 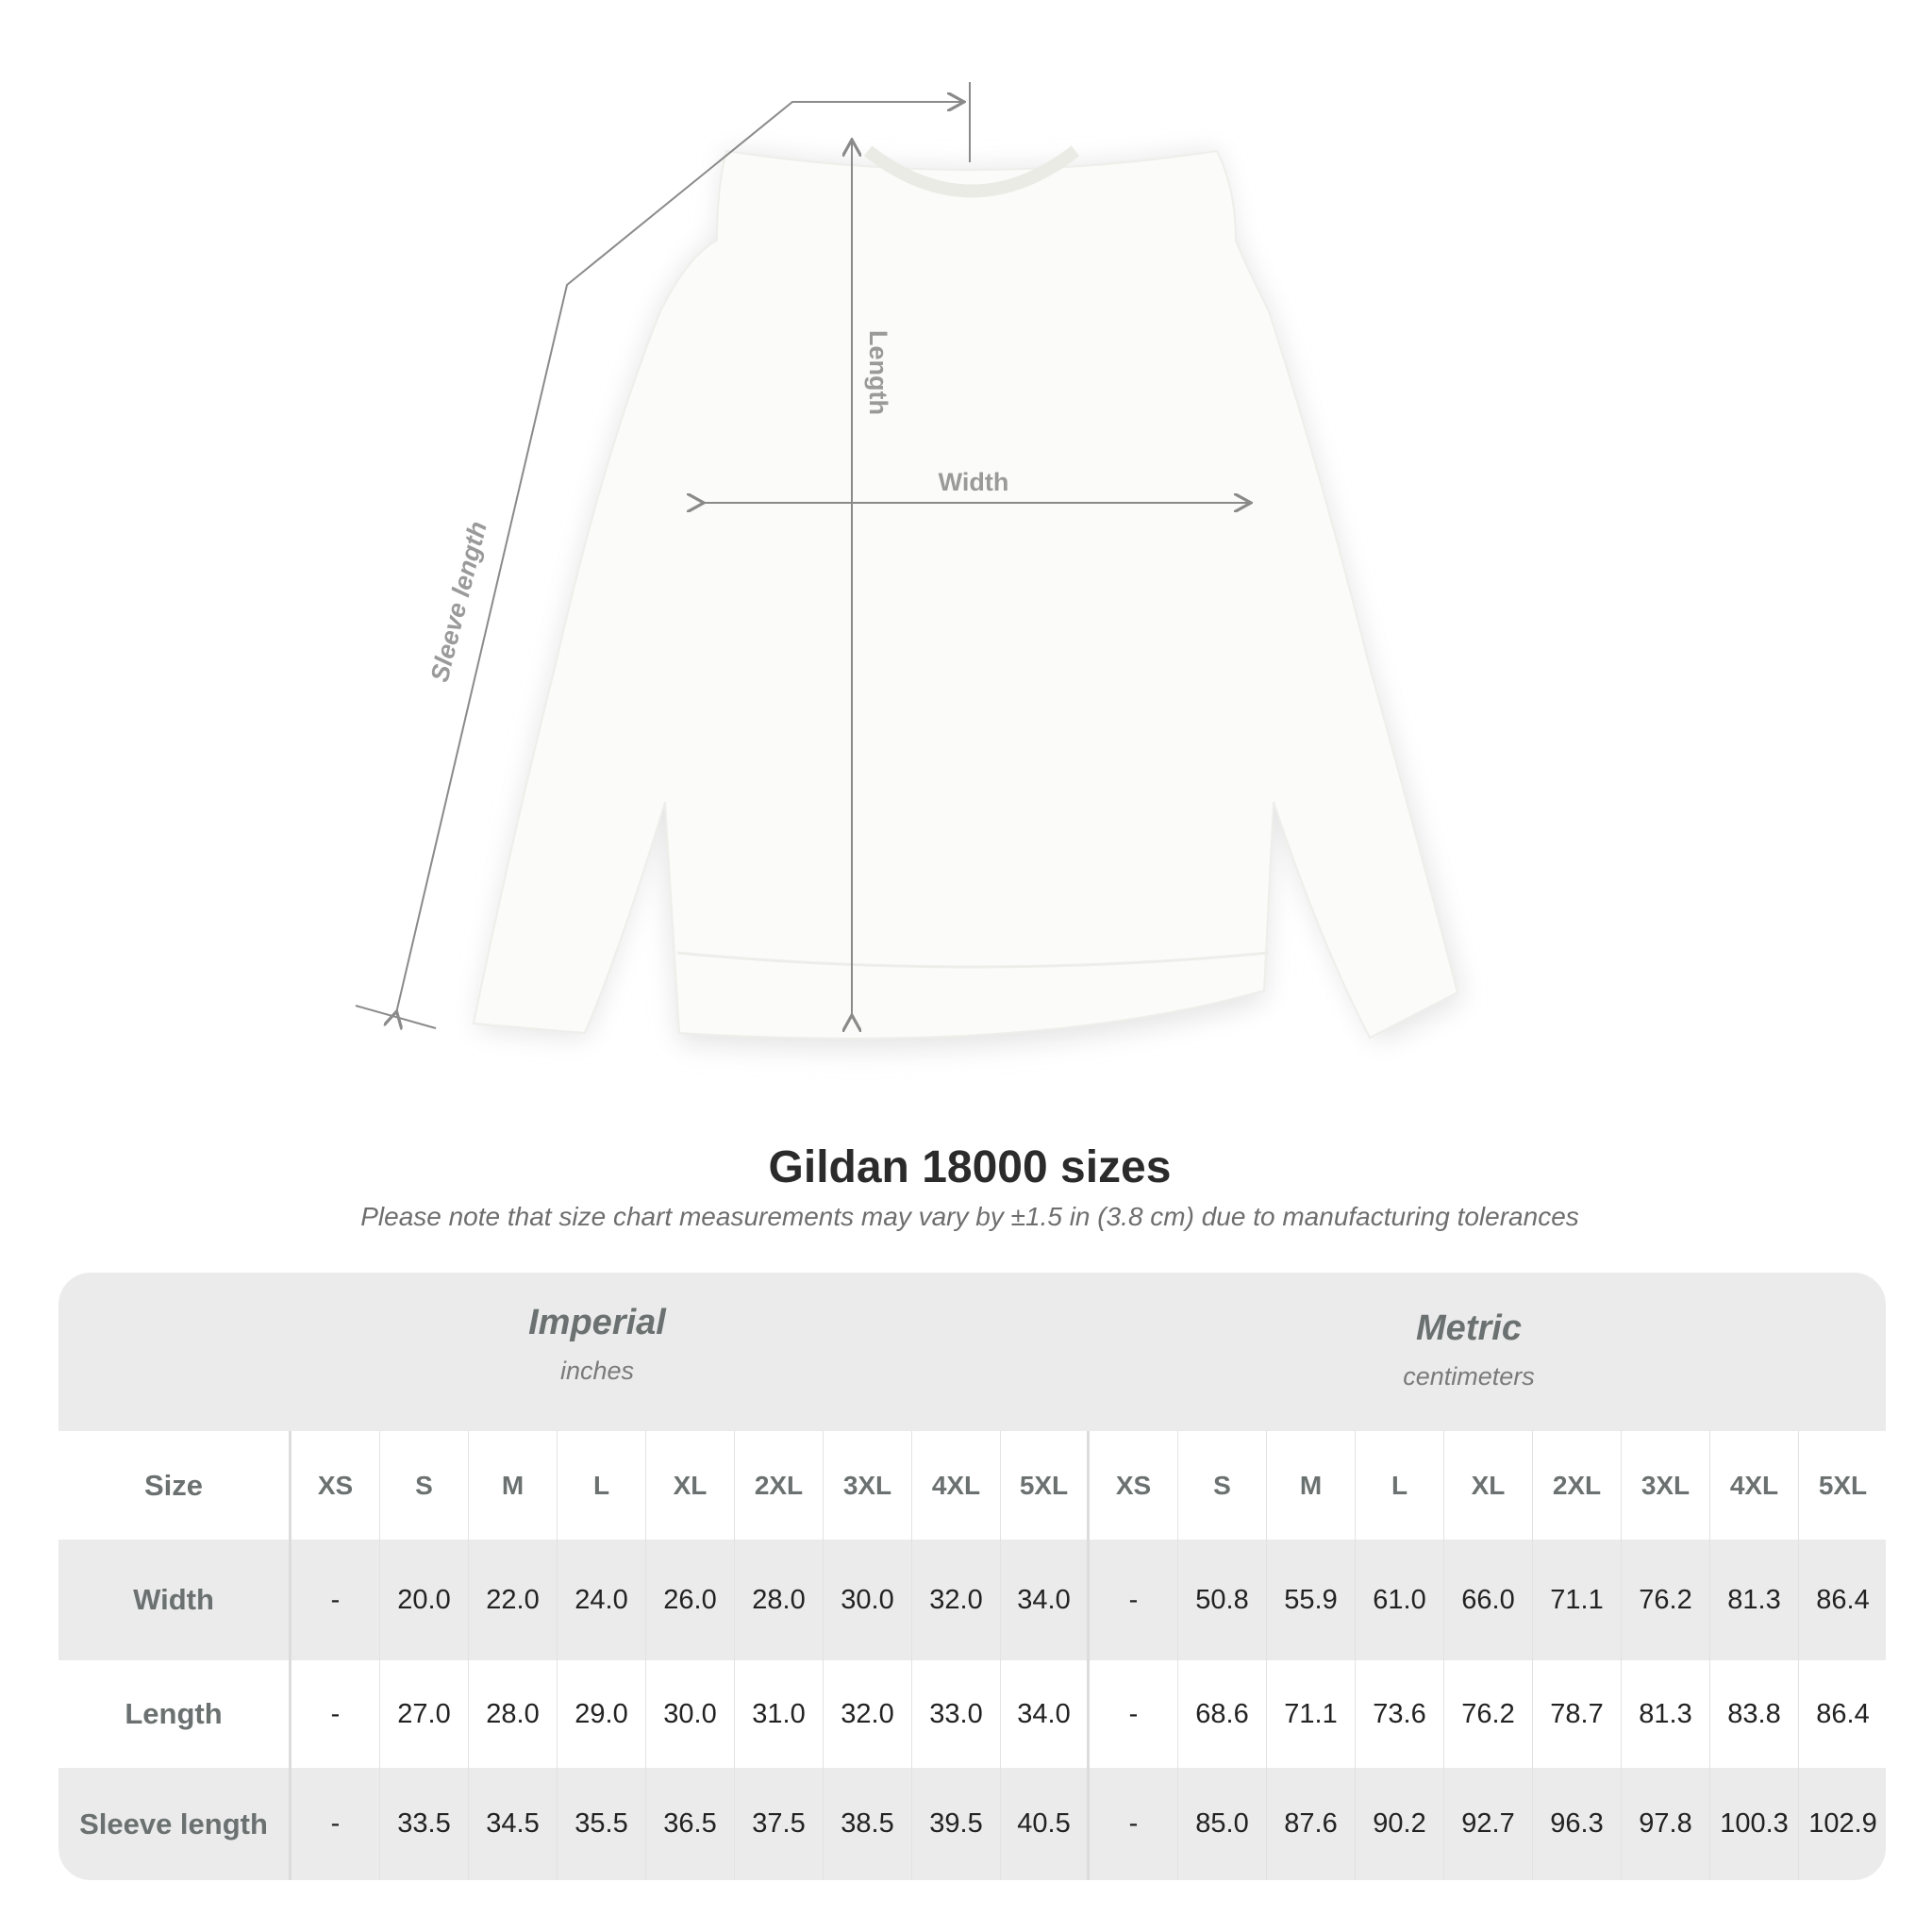 What do you see at coordinates (691, 1824) in the screenshot?
I see `table-cell-imperial: 36.5` at bounding box center [691, 1824].